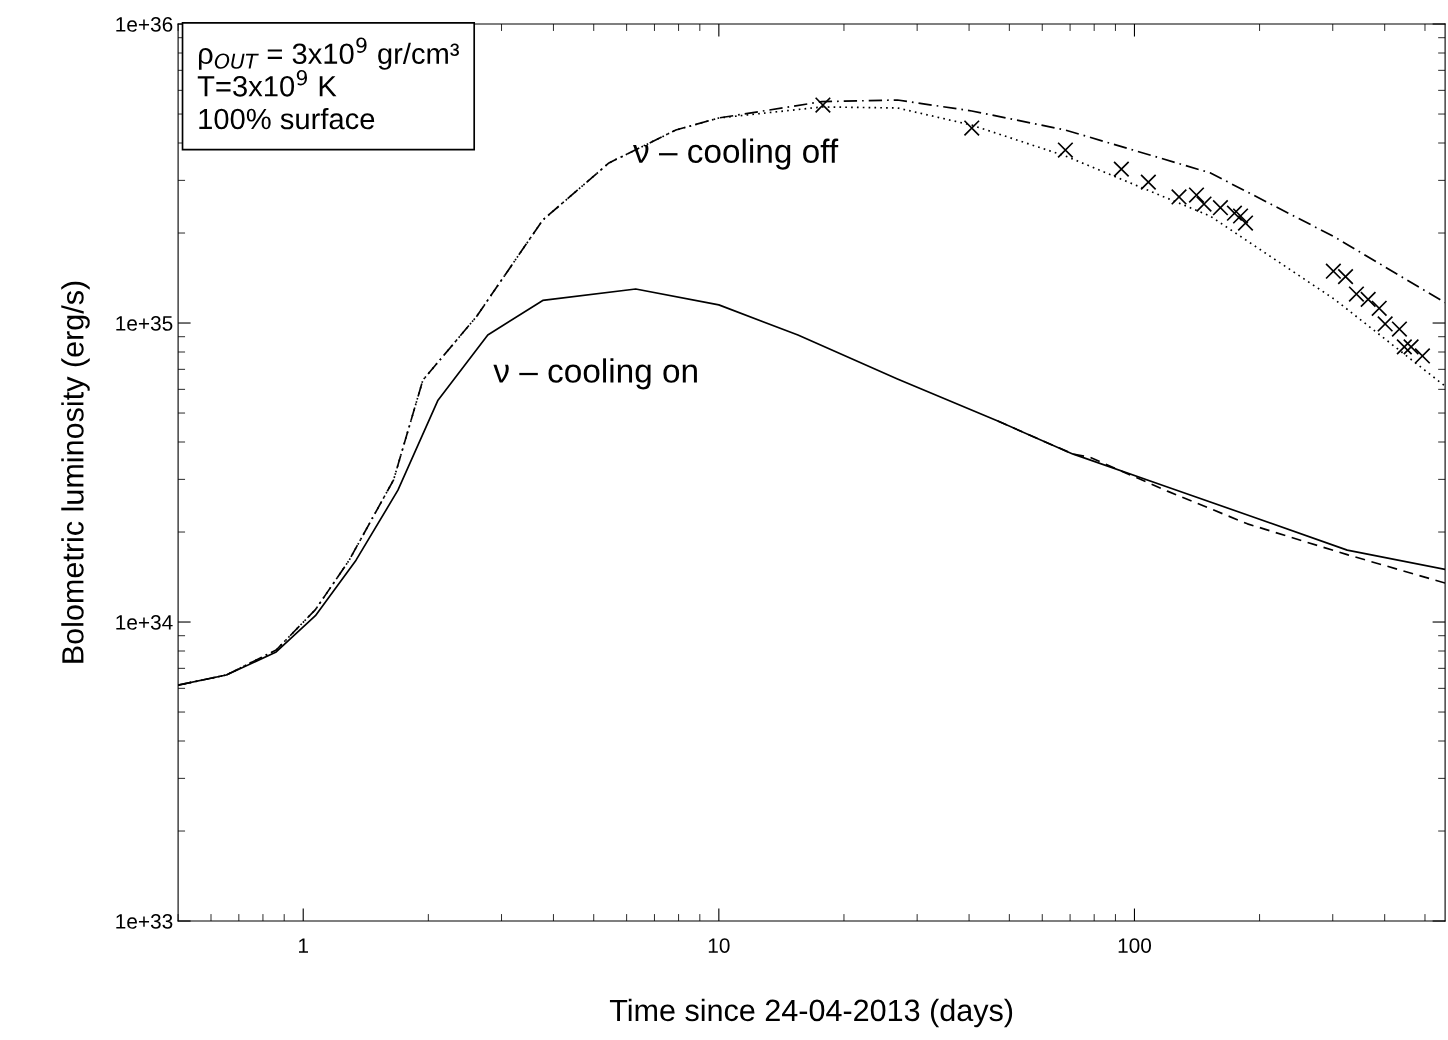 This screenshot has width=1448, height=1040. I want to click on y-axis-title: Bolometric luminosity (erg/s), so click(75, 472).